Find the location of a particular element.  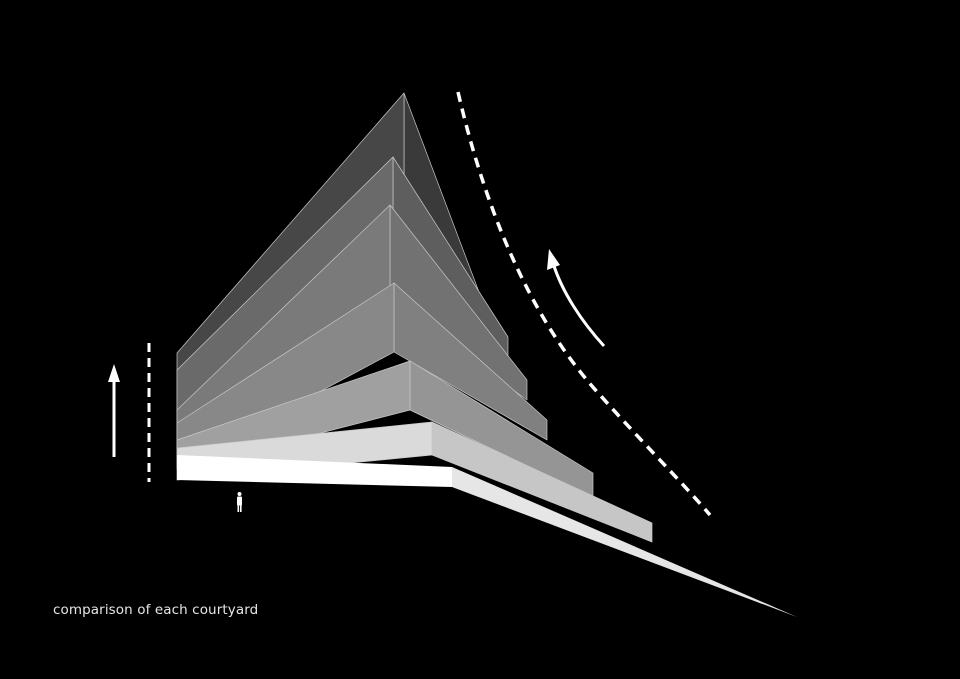

person-scale-figure-icon is located at coordinates (239, 502).